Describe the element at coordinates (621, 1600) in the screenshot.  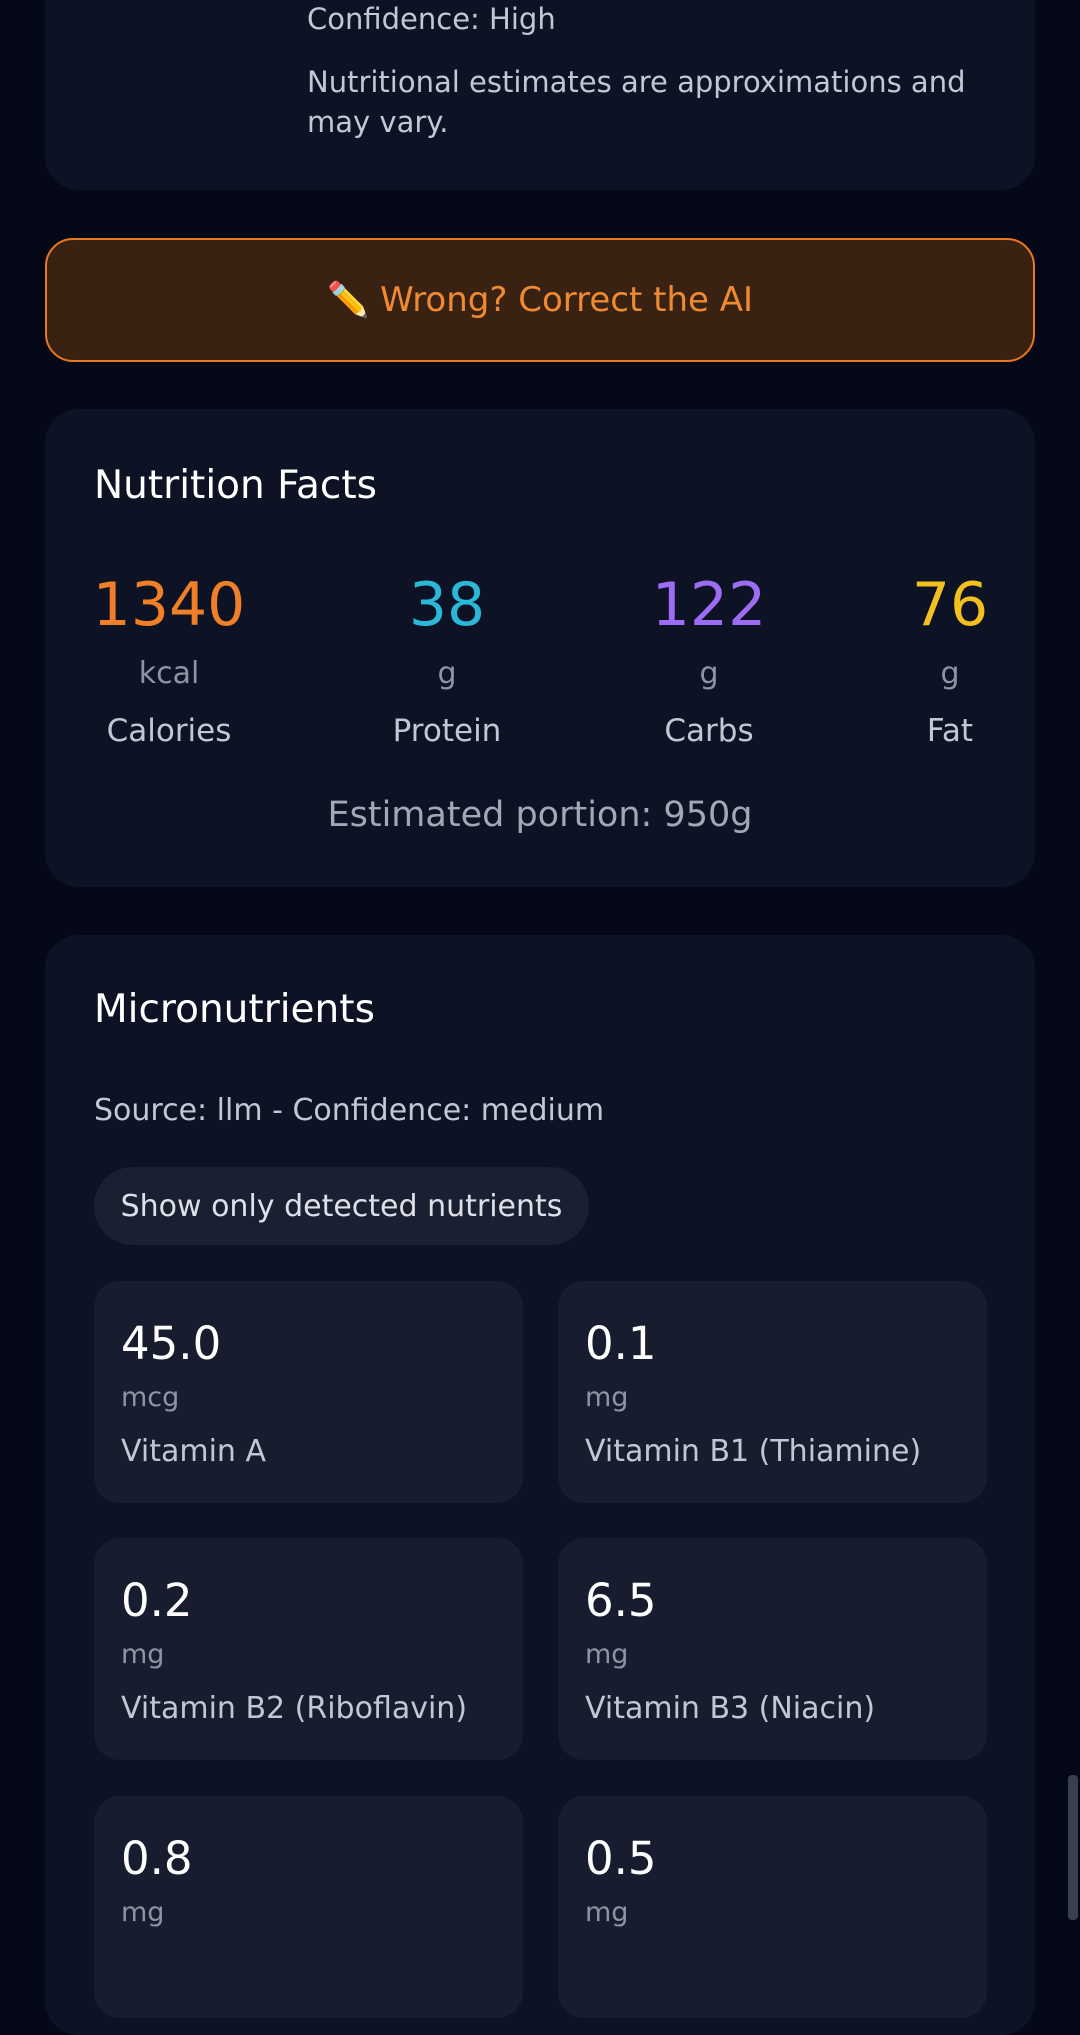
I see `nutrient-value: 6.5` at that location.